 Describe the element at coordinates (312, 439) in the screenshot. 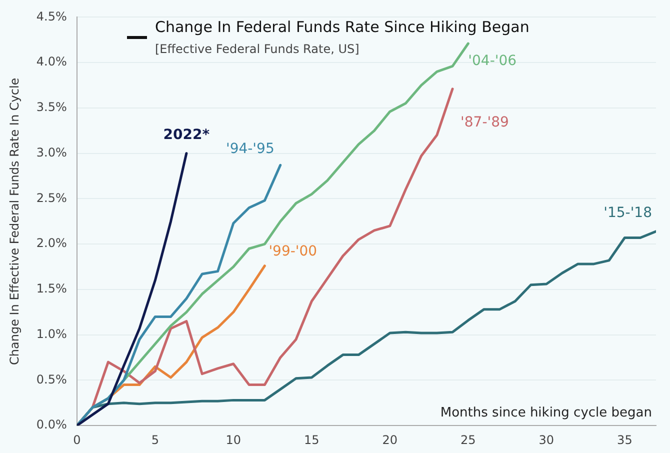

I see `x-tick-label: 15` at that location.